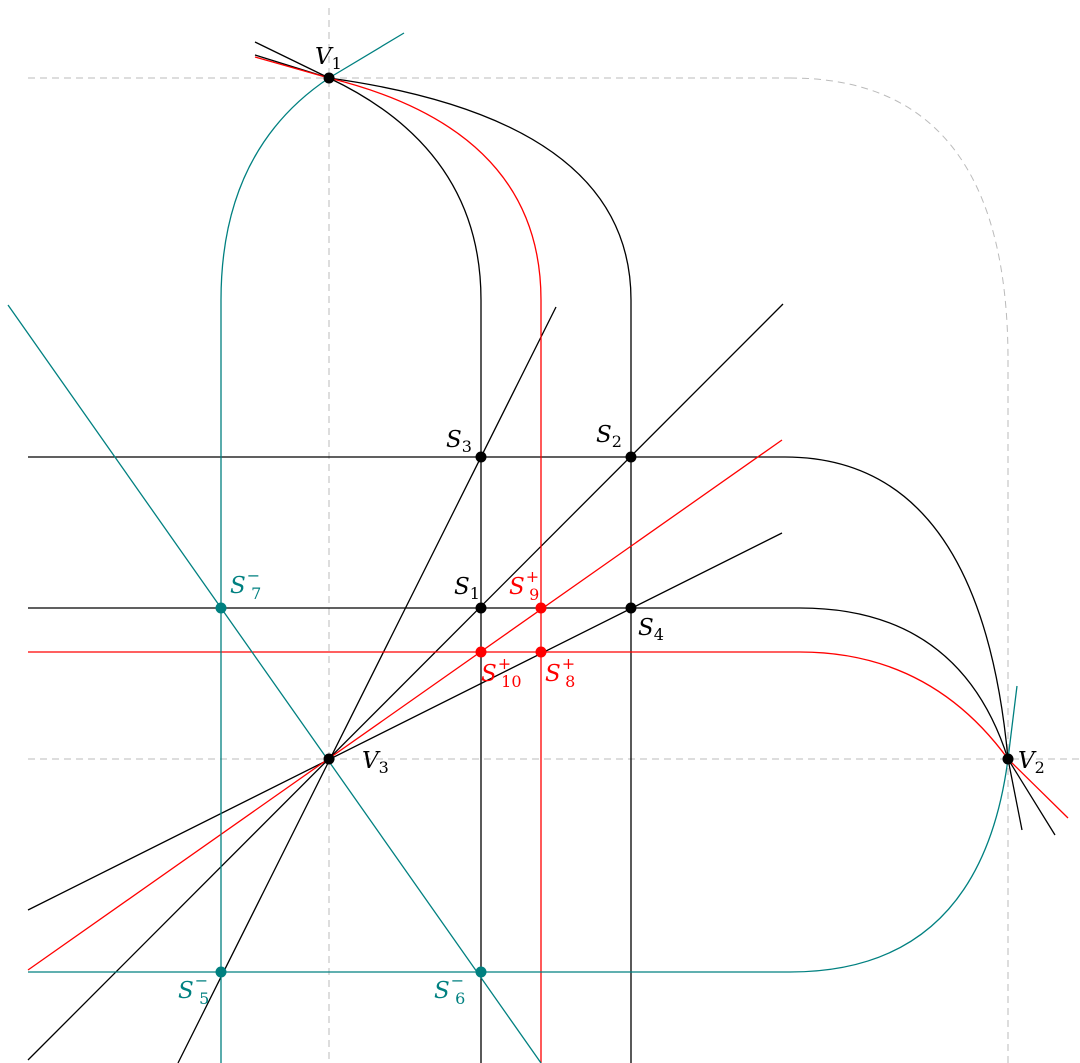 This screenshot has height=1063, width=1080. Describe the element at coordinates (651, 629) in the screenshot. I see `label-s4: S4` at that location.